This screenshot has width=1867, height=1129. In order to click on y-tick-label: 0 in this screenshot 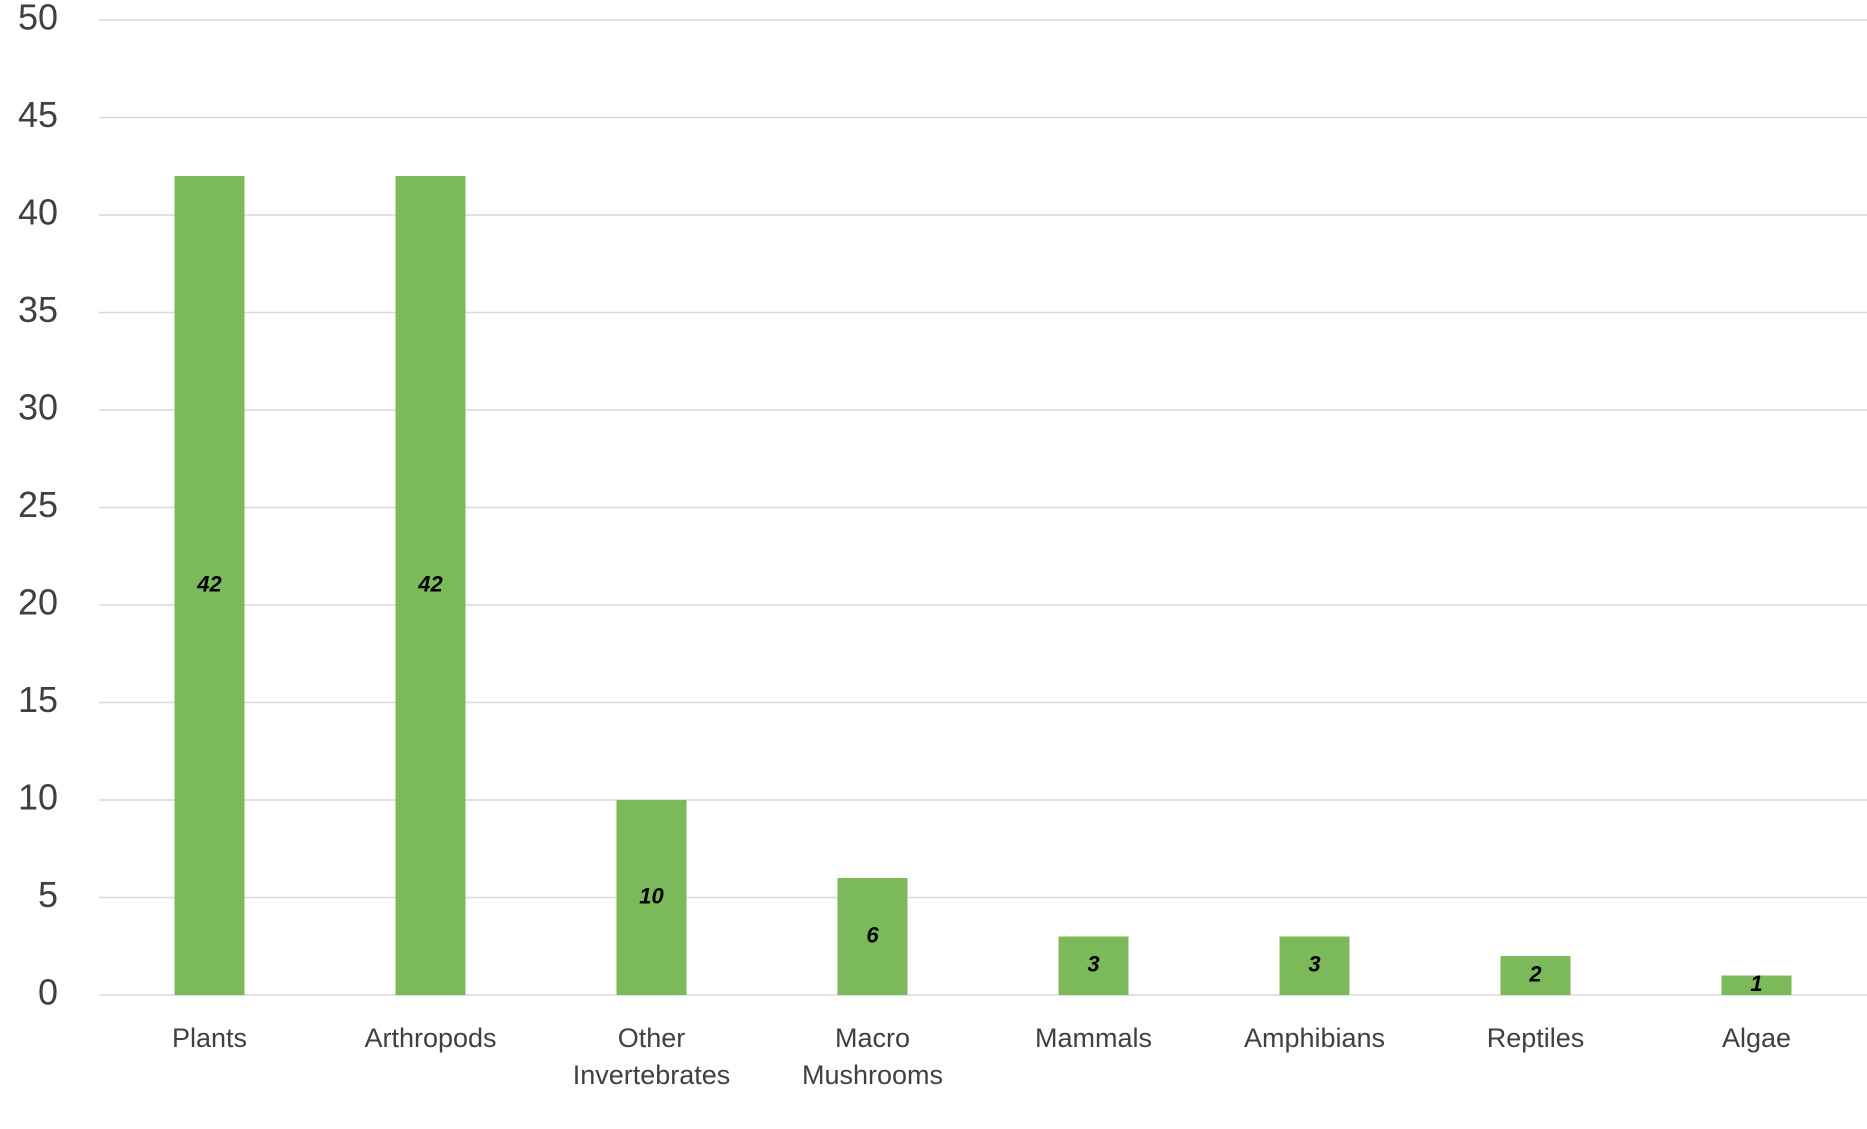, I will do `click(48, 992)`.